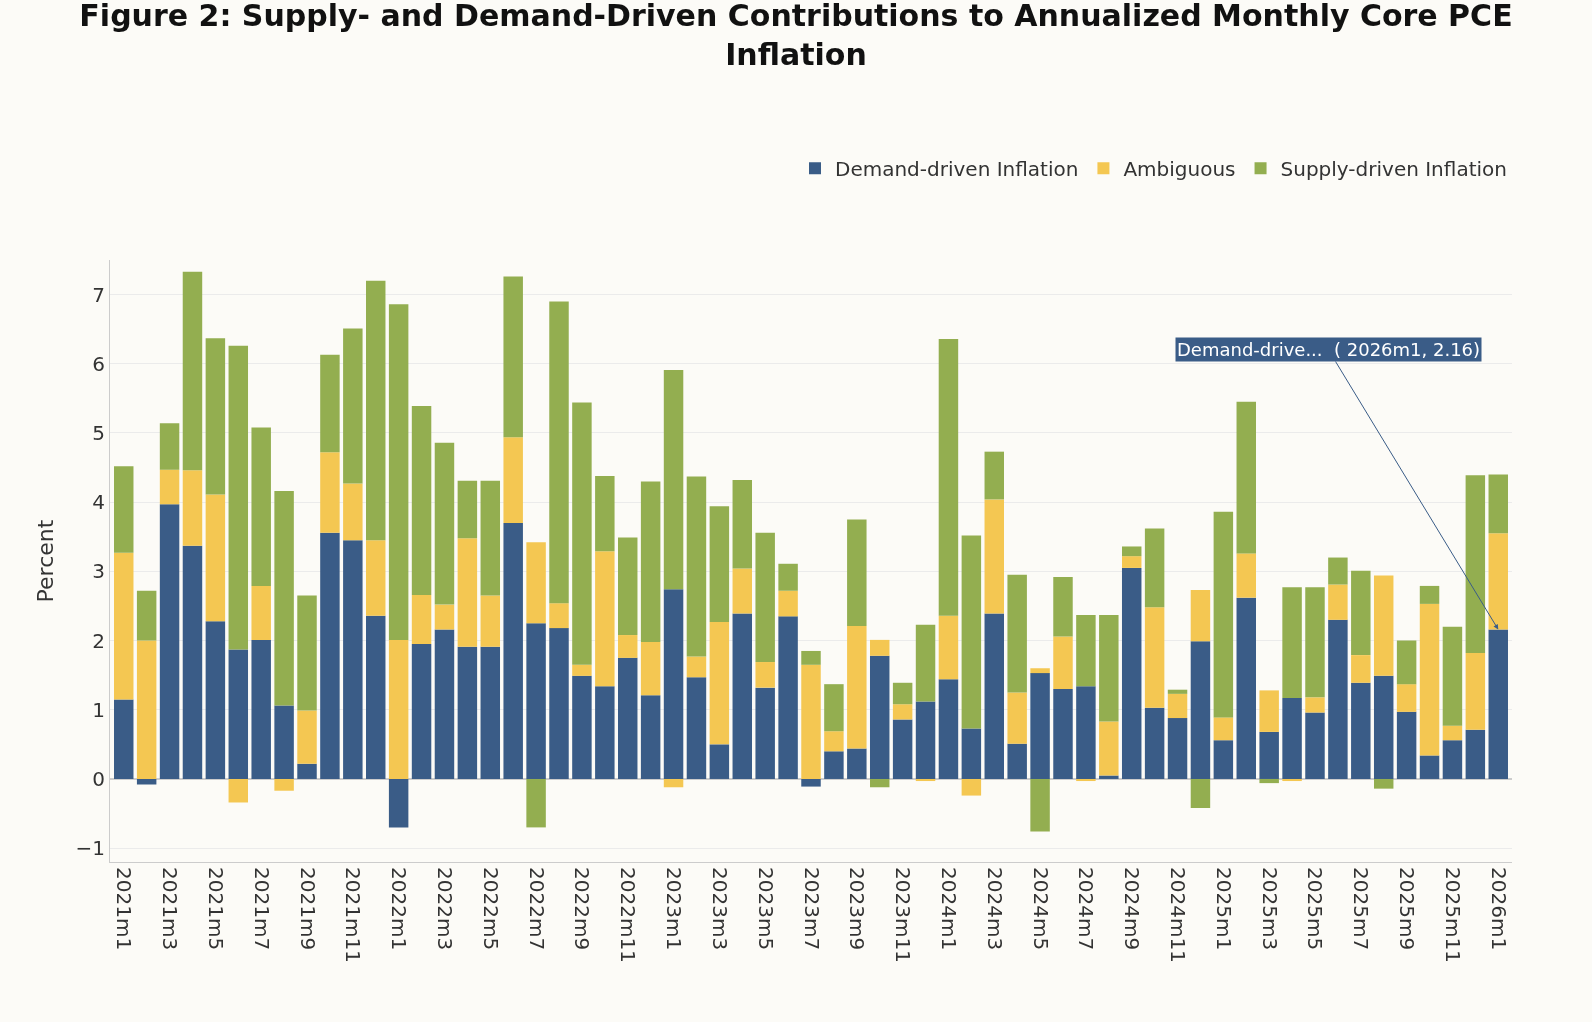  Describe the element at coordinates (215, 909) in the screenshot. I see `x-tick-label: 2021m5` at that location.